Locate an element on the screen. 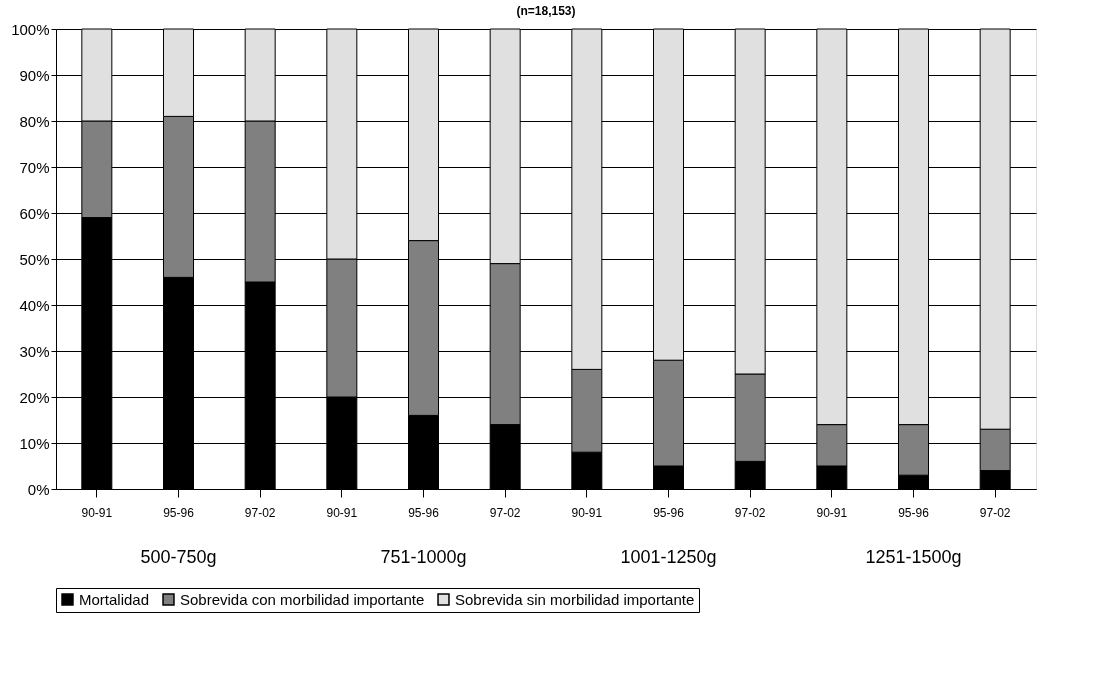  y-tick-label: 90% is located at coordinates (34, 75).